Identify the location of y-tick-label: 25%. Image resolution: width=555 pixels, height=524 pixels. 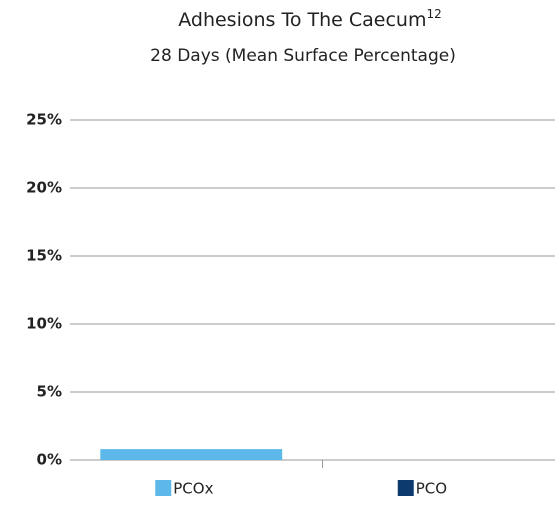
(44, 120).